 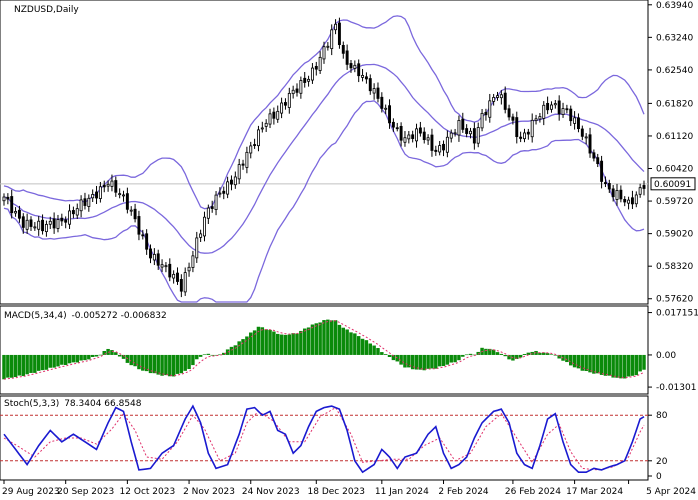 I want to click on price-tick-label: 0.59720, so click(x=674, y=202).